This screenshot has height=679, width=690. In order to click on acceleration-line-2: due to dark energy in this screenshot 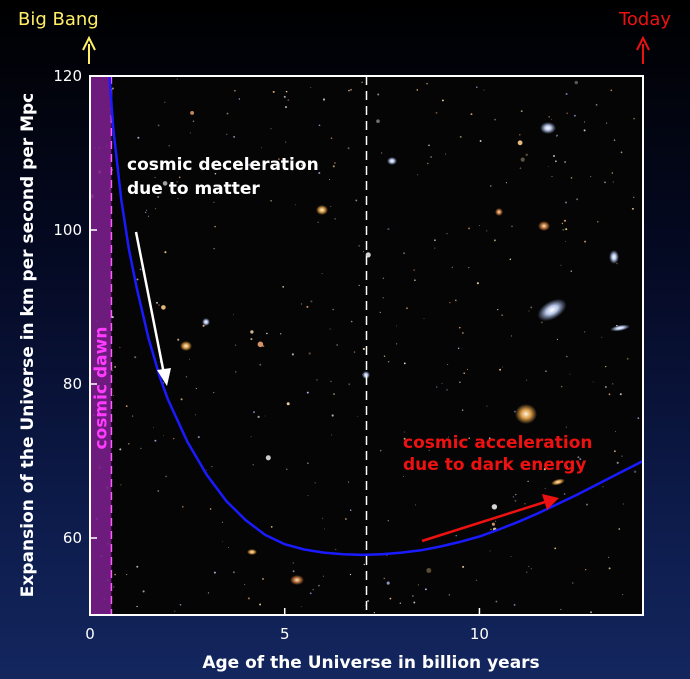, I will do `click(495, 465)`.